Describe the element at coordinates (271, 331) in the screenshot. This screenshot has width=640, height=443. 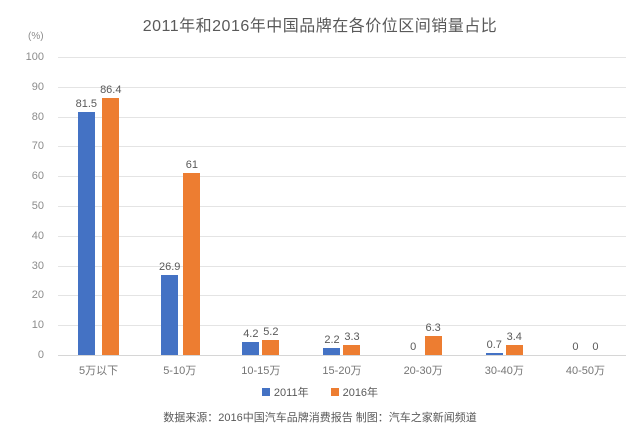
I see `bar-value-label: 5.2` at that location.